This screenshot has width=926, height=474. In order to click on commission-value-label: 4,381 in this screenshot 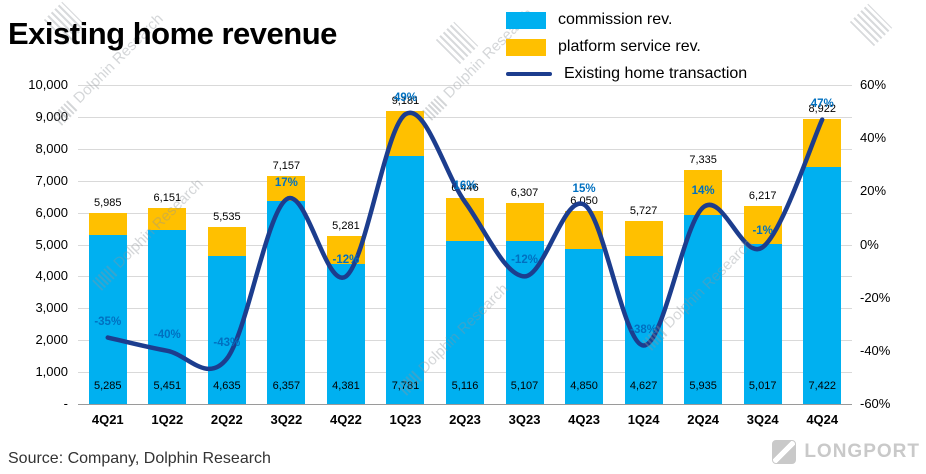, I will do `click(346, 386)`.